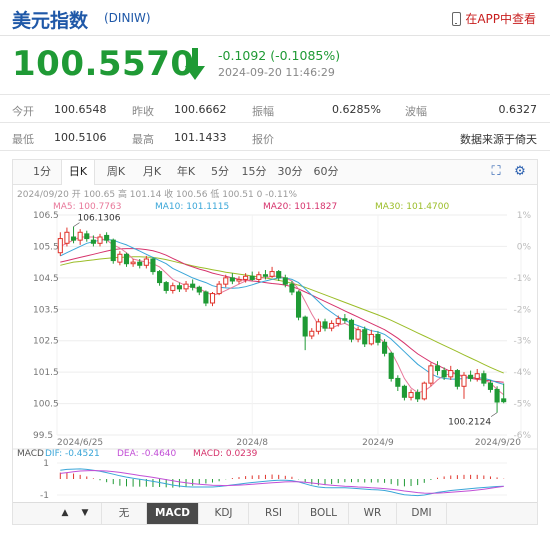 The width and height of the screenshot is (550, 533). Describe the element at coordinates (498, 443) in the screenshot. I see `x-tick-label: 2024/9/20` at that location.